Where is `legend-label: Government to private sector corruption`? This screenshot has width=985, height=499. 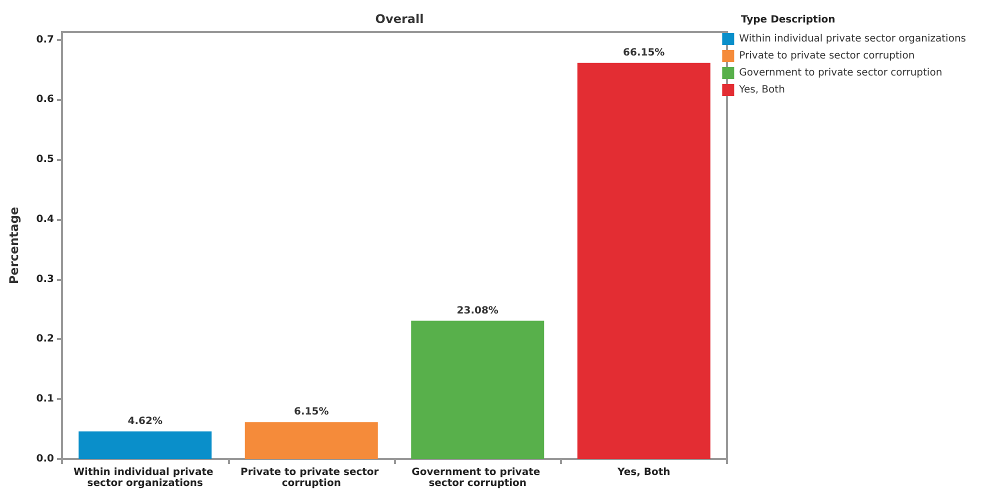 legend-label: Government to private sector corruption is located at coordinates (840, 73).